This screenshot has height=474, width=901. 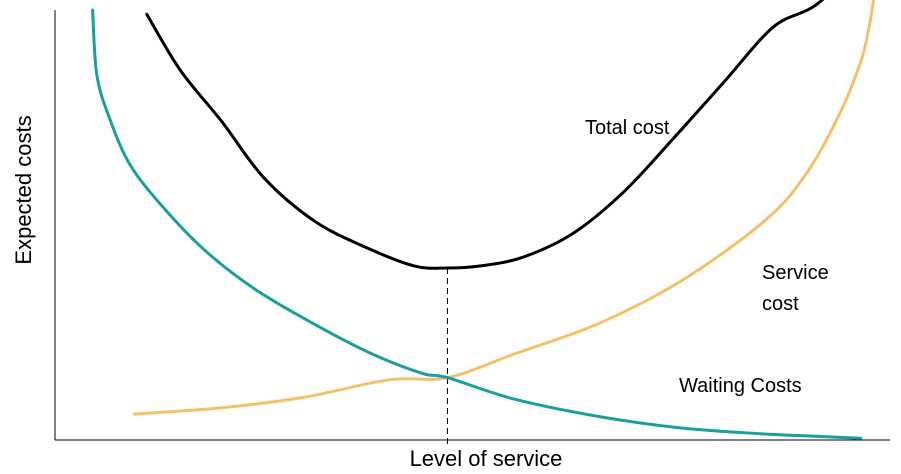 What do you see at coordinates (23, 189) in the screenshot?
I see `y-axis-label: Expected costs` at bounding box center [23, 189].